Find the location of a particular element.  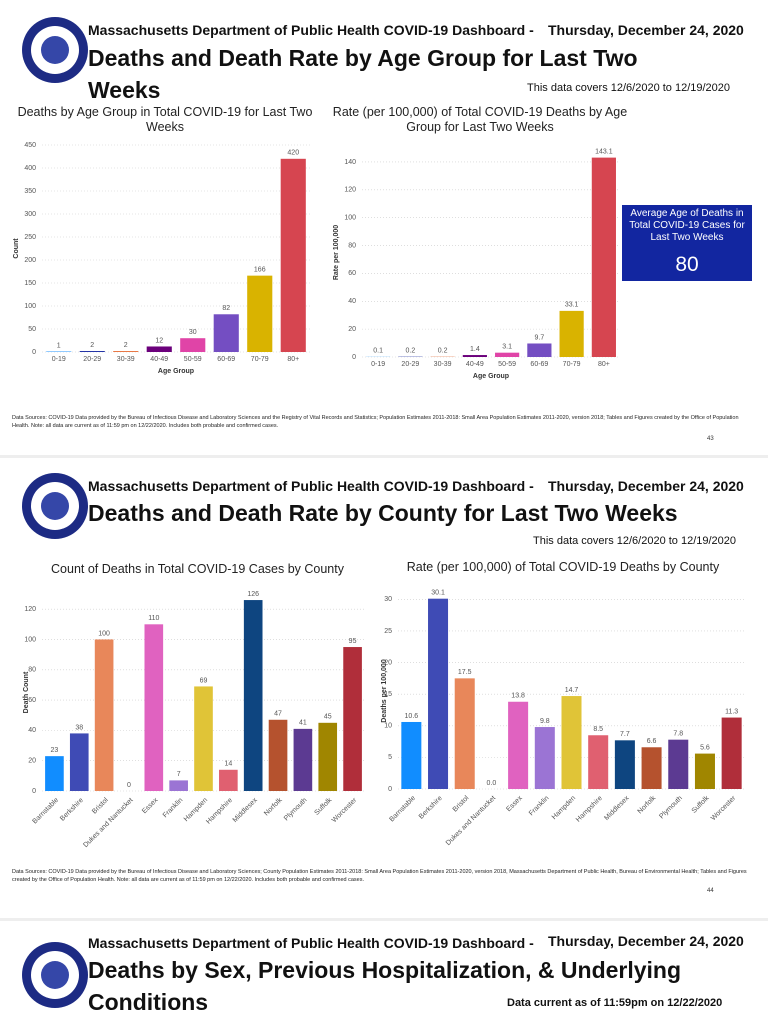

x-tick-label: Plymouth is located at coordinates (671, 808).